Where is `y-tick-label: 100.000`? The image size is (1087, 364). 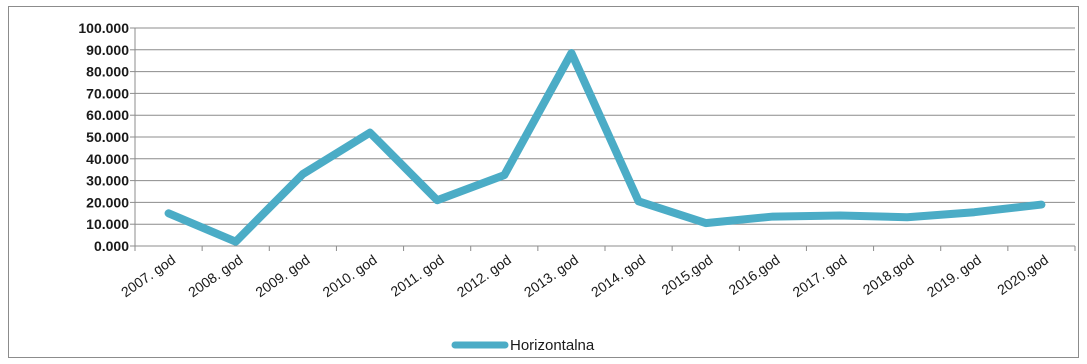
y-tick-label: 100.000 is located at coordinates (103, 28).